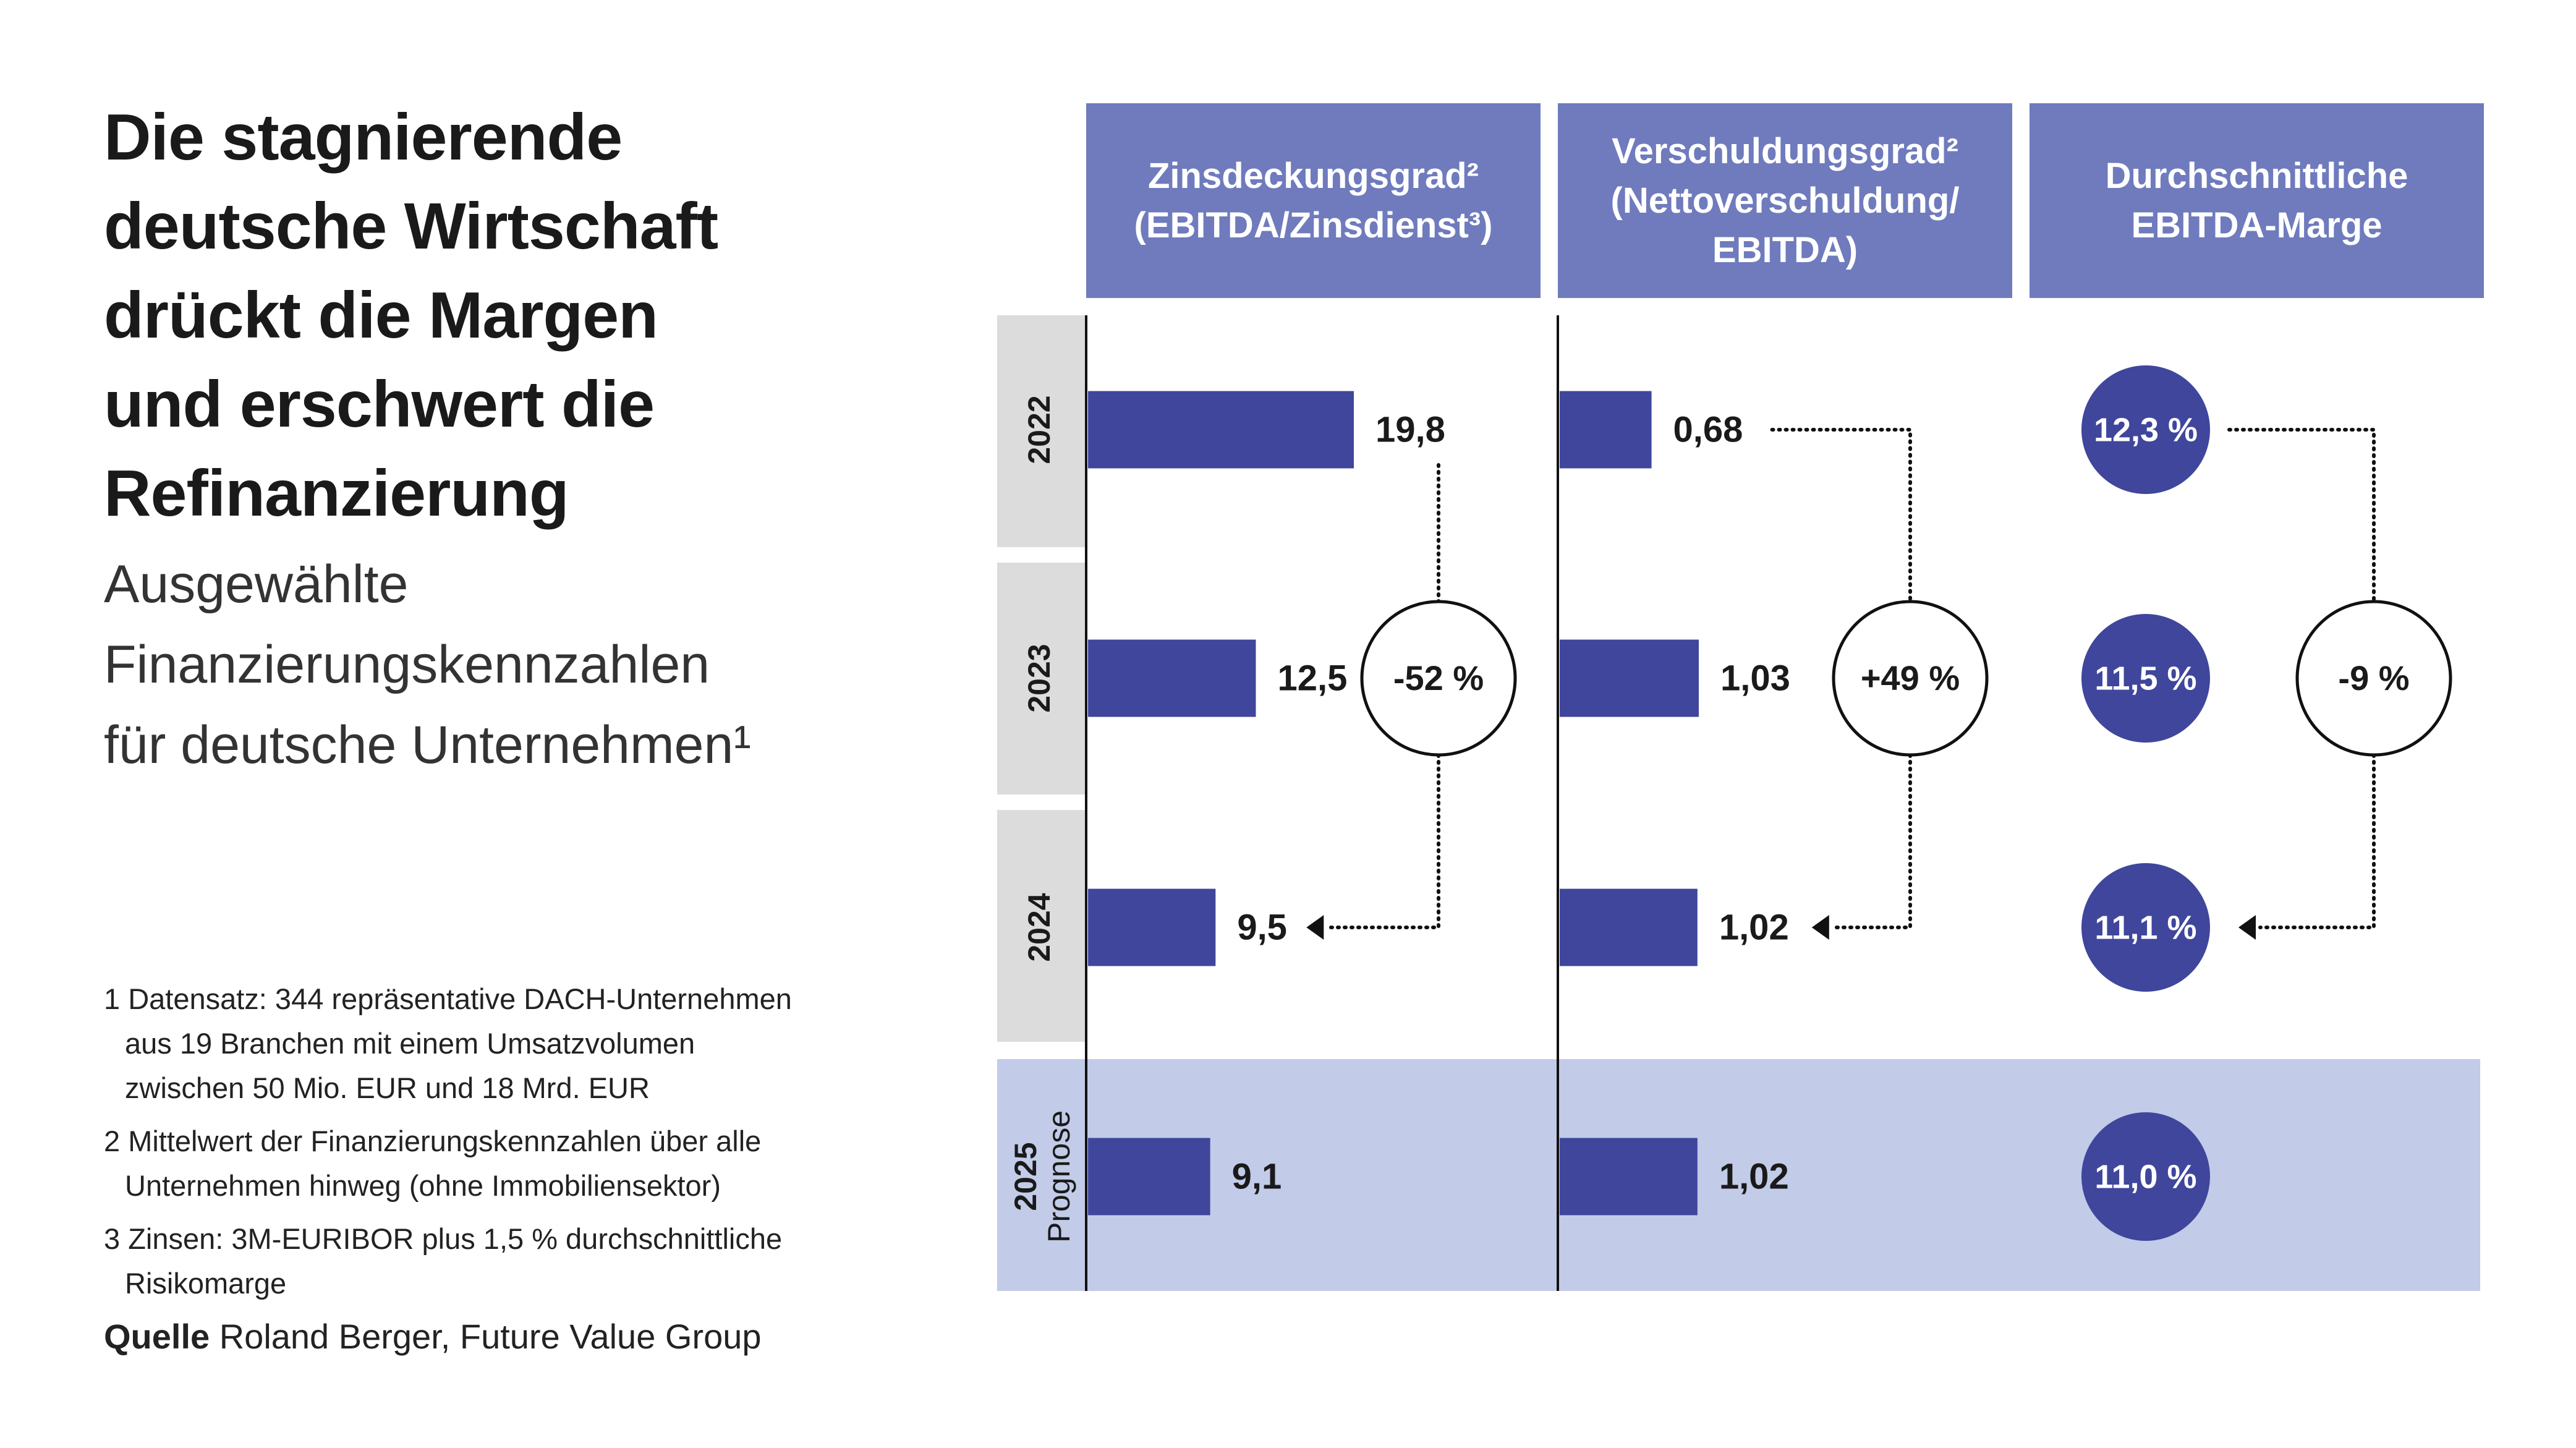  Describe the element at coordinates (1025, 1176) in the screenshot. I see `year-label: 2025` at that location.